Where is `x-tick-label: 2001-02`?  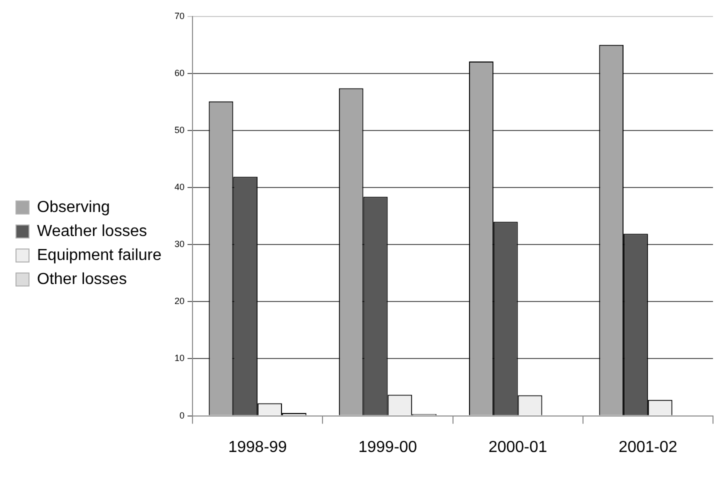 x-tick-label: 2001-02 is located at coordinates (648, 447).